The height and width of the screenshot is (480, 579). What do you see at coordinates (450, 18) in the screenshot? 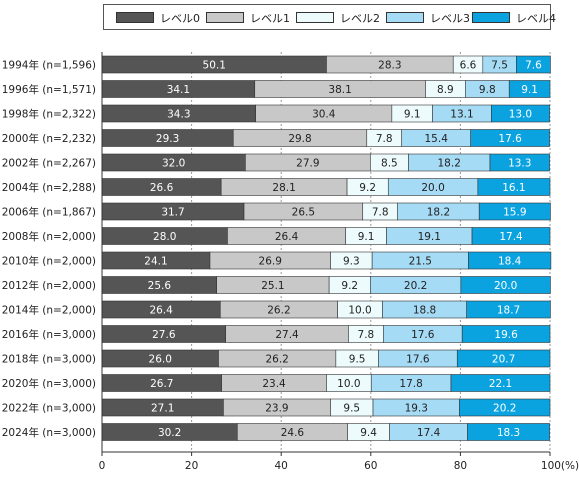
I see `legend-label-level3: レベル3` at bounding box center [450, 18].